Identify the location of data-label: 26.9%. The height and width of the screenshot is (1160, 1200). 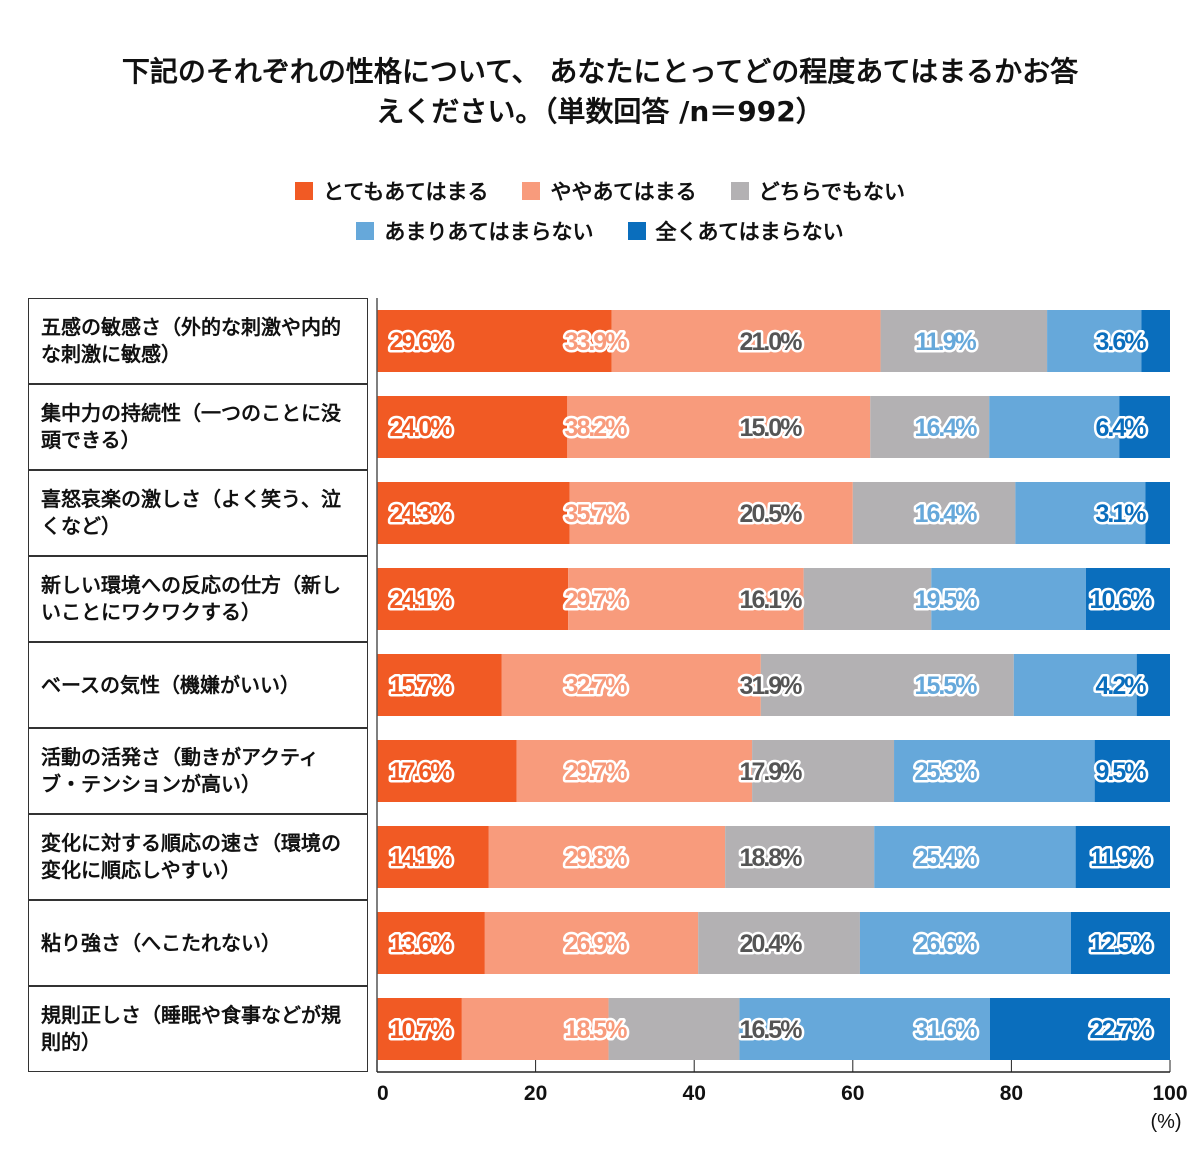
(596, 944).